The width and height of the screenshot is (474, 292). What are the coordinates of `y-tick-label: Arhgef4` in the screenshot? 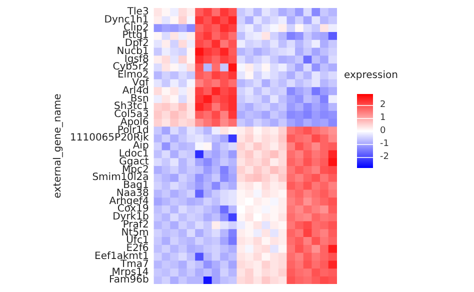 It's located at (129, 201).